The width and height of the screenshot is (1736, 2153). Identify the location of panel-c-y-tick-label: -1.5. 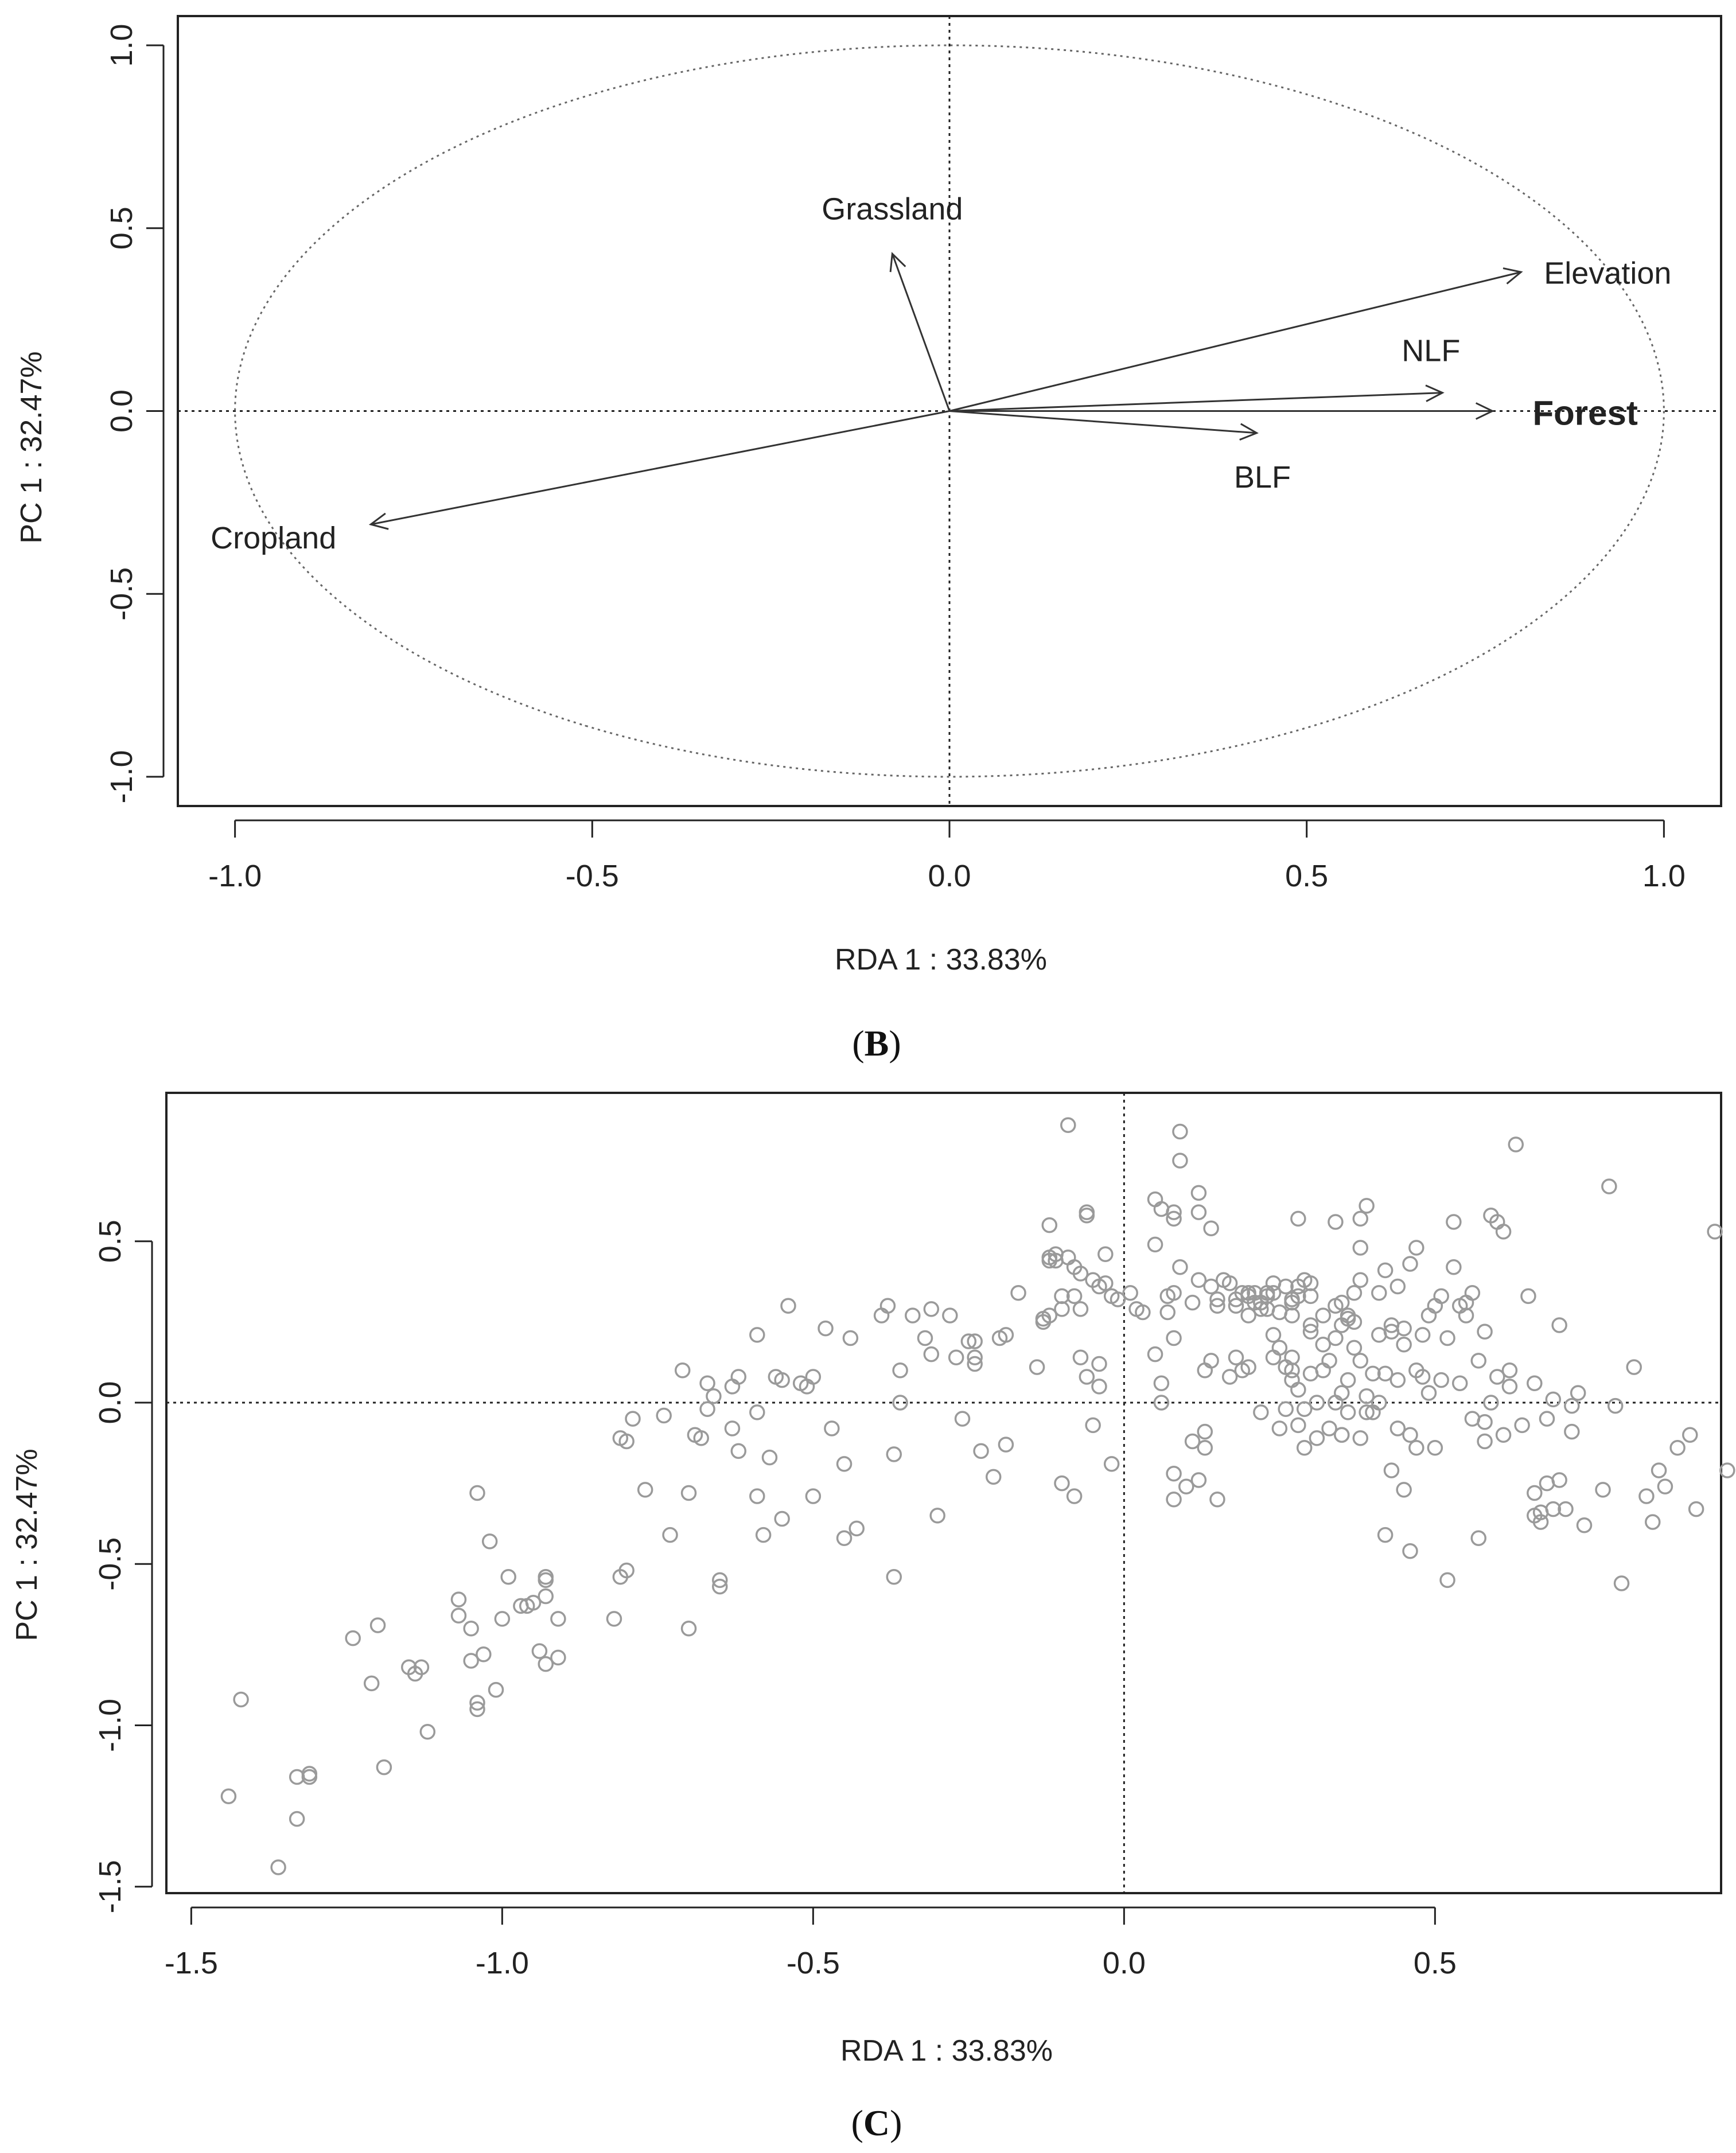
(110, 1886).